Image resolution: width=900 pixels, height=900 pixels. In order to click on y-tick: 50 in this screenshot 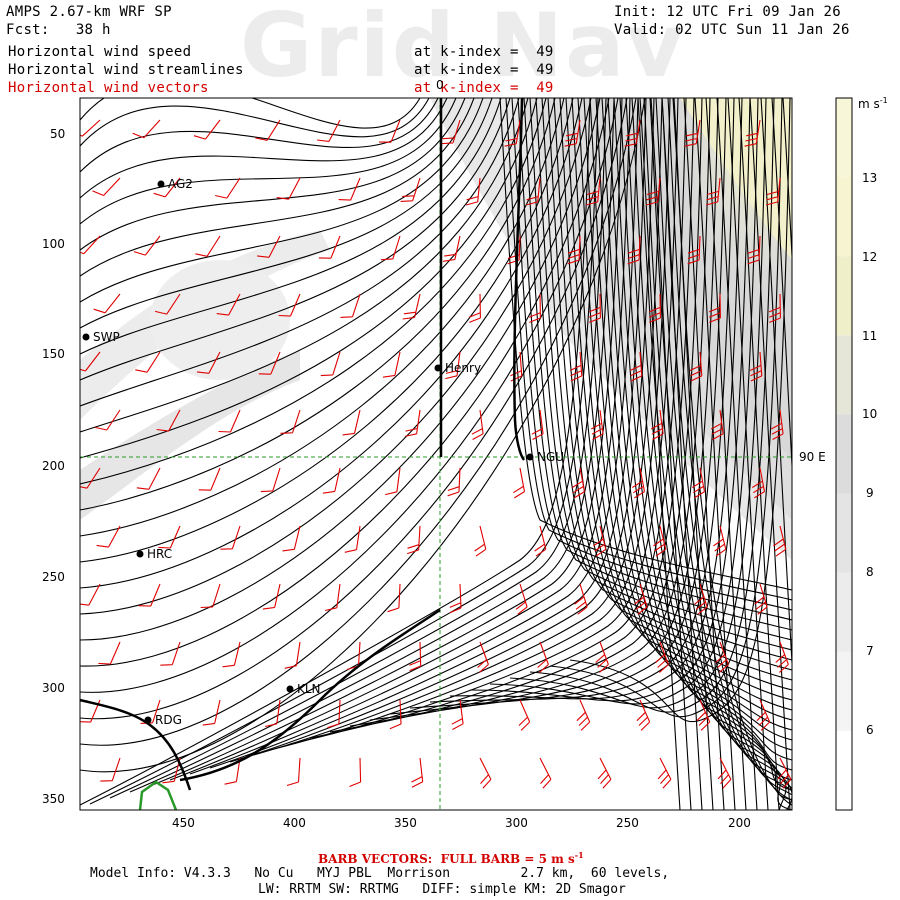, I will do `click(58, 134)`.